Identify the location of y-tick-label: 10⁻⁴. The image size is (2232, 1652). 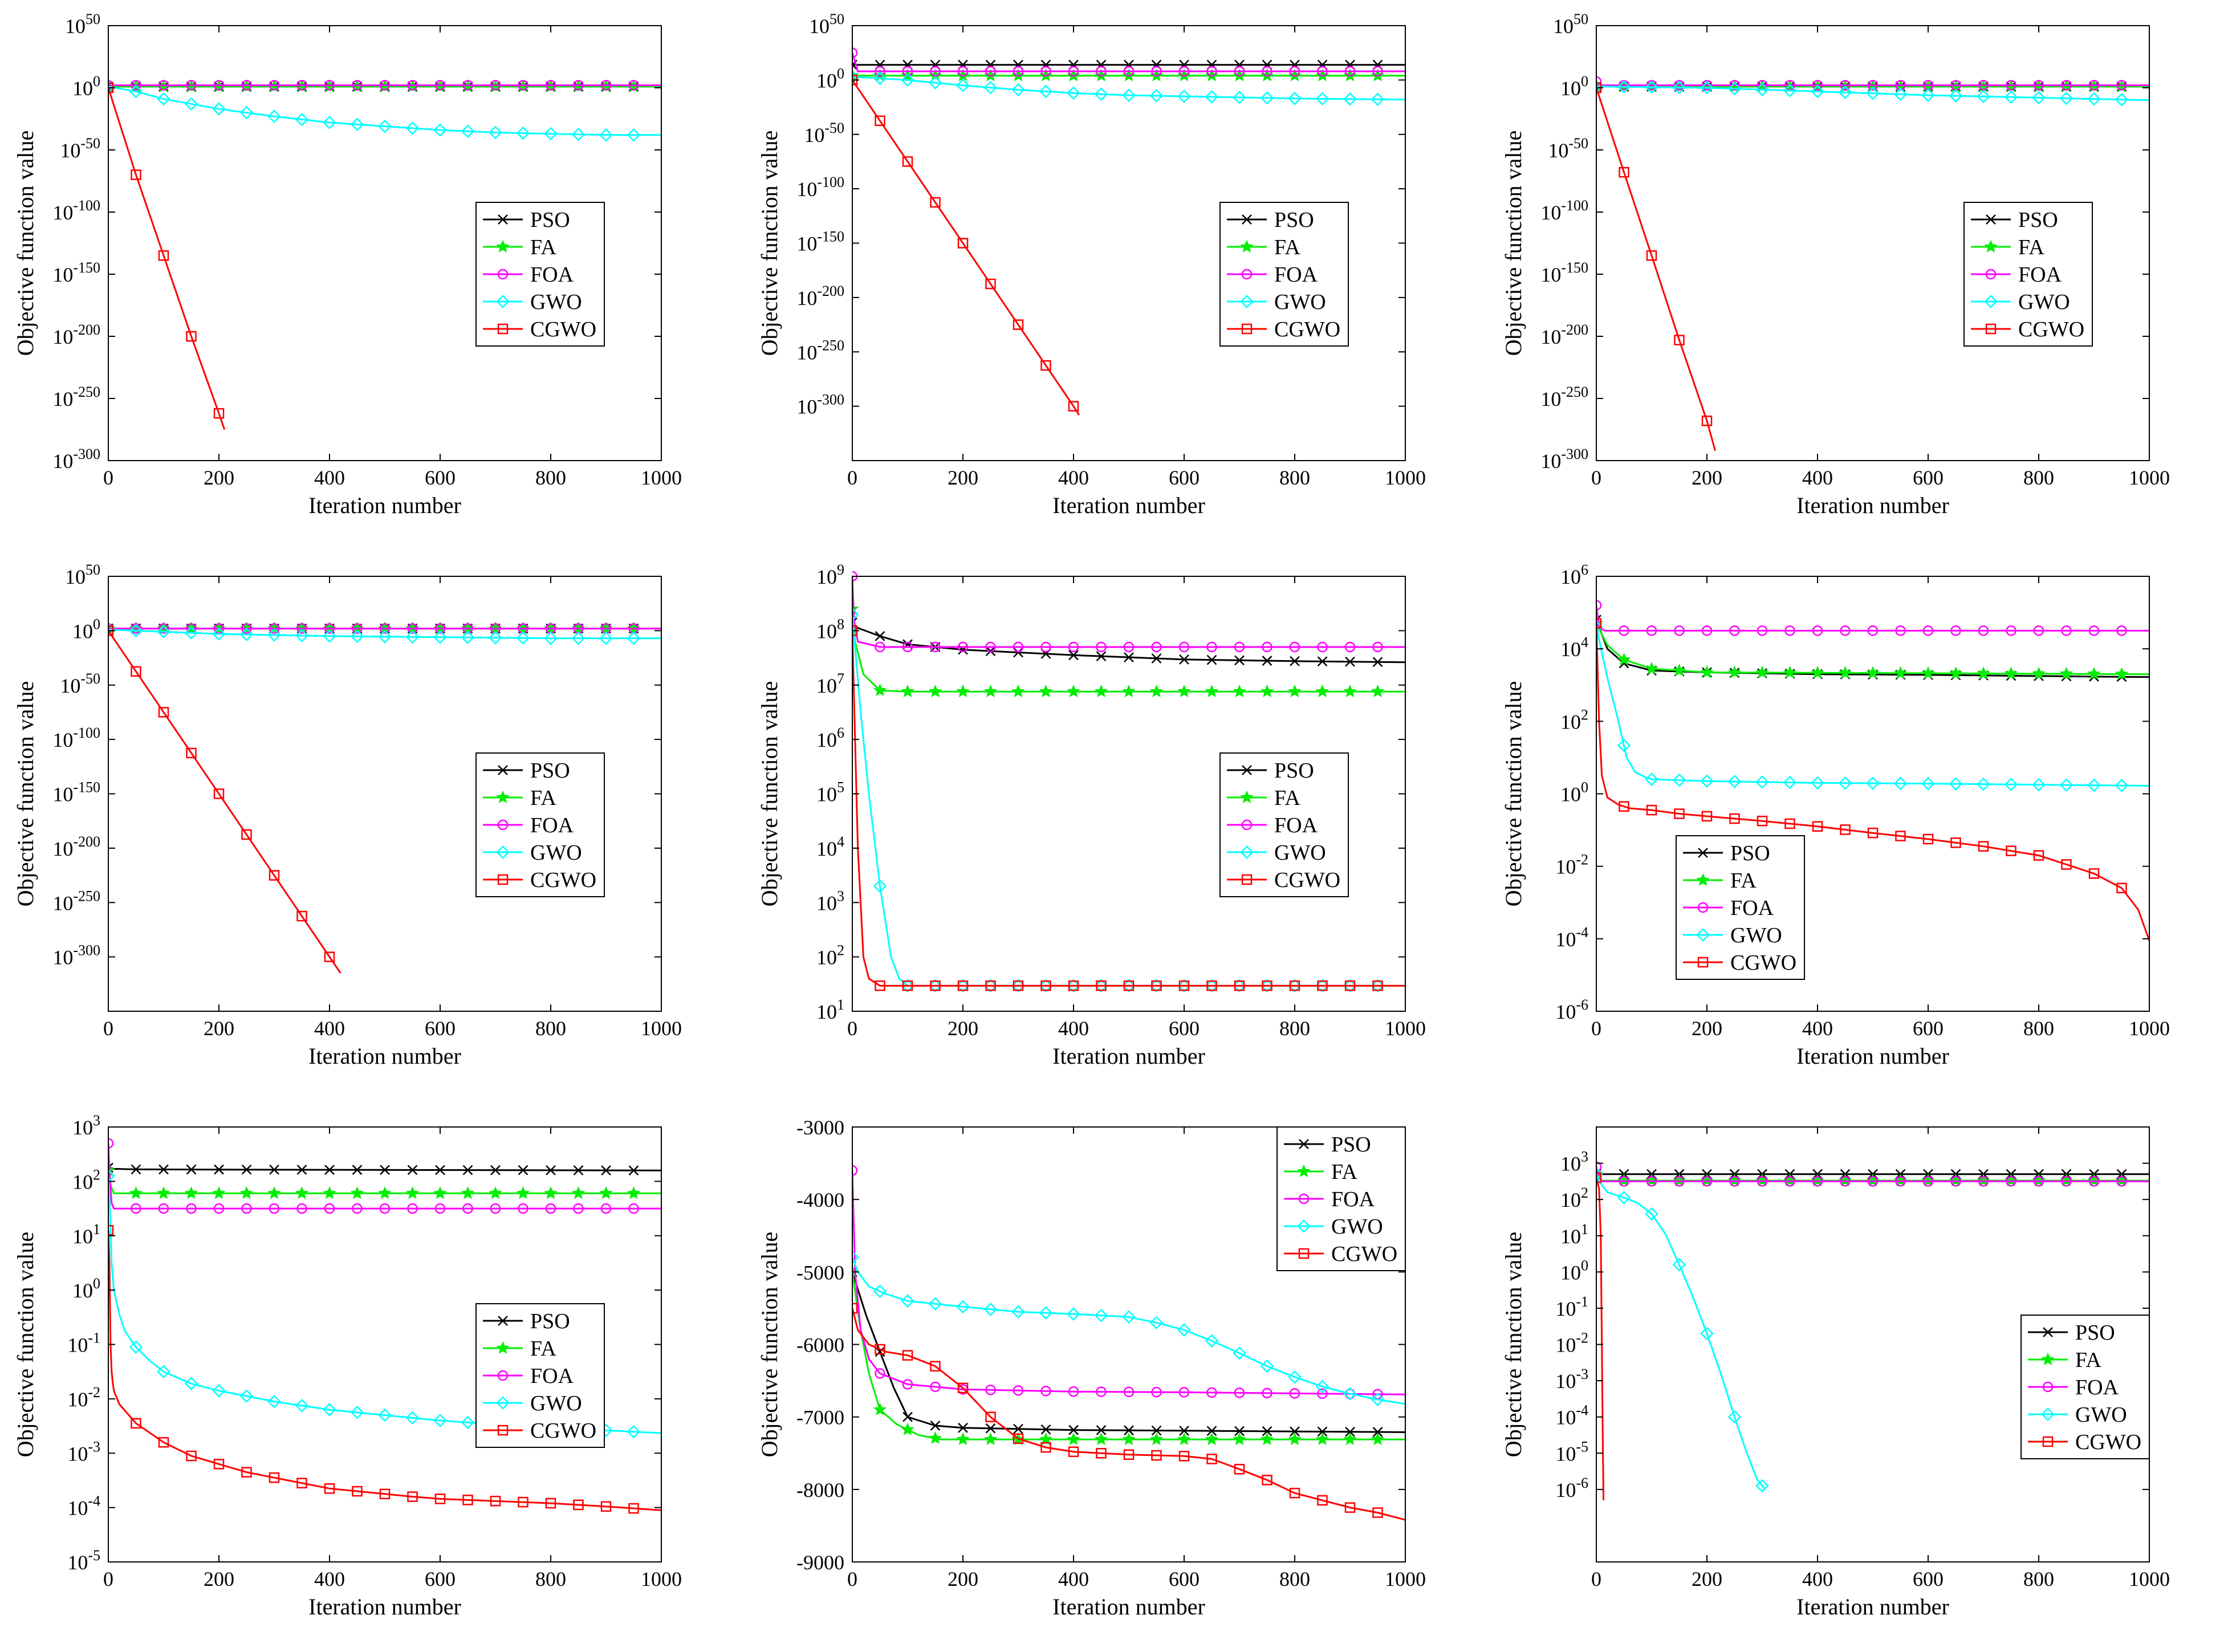
(1571, 1415).